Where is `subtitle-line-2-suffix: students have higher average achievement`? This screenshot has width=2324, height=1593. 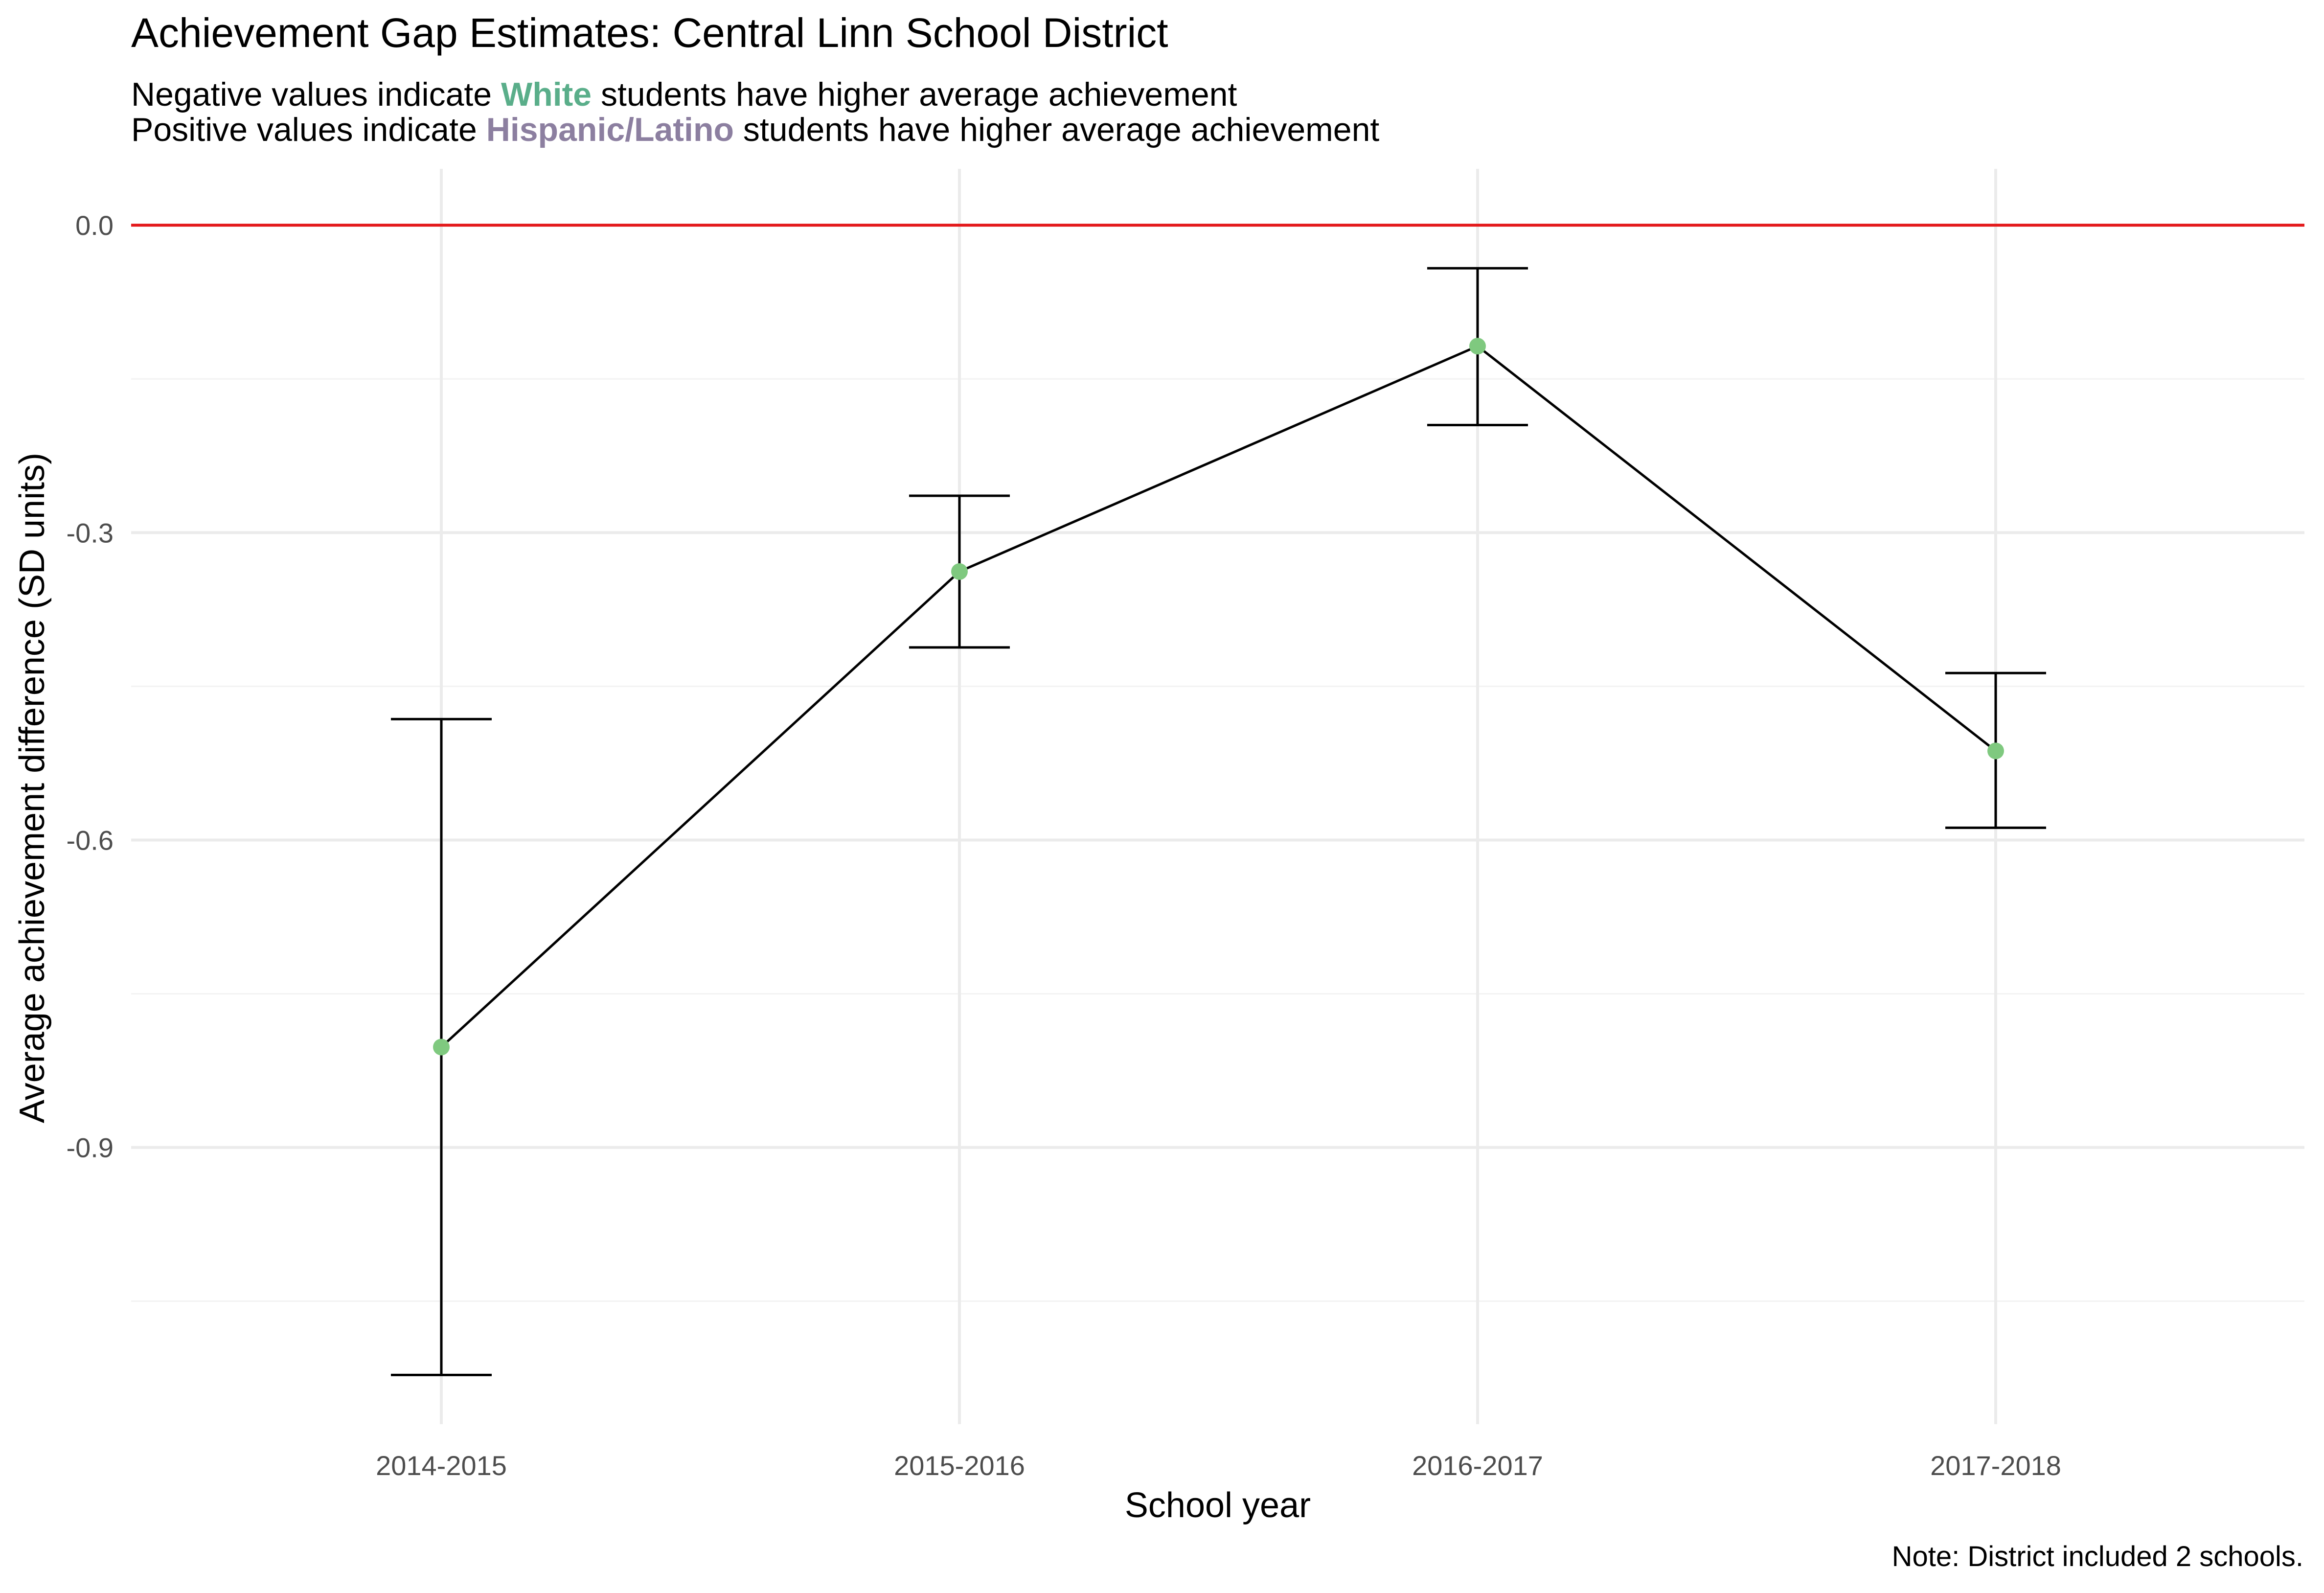
subtitle-line-2-suffix: students have higher average achievement is located at coordinates (1057, 129).